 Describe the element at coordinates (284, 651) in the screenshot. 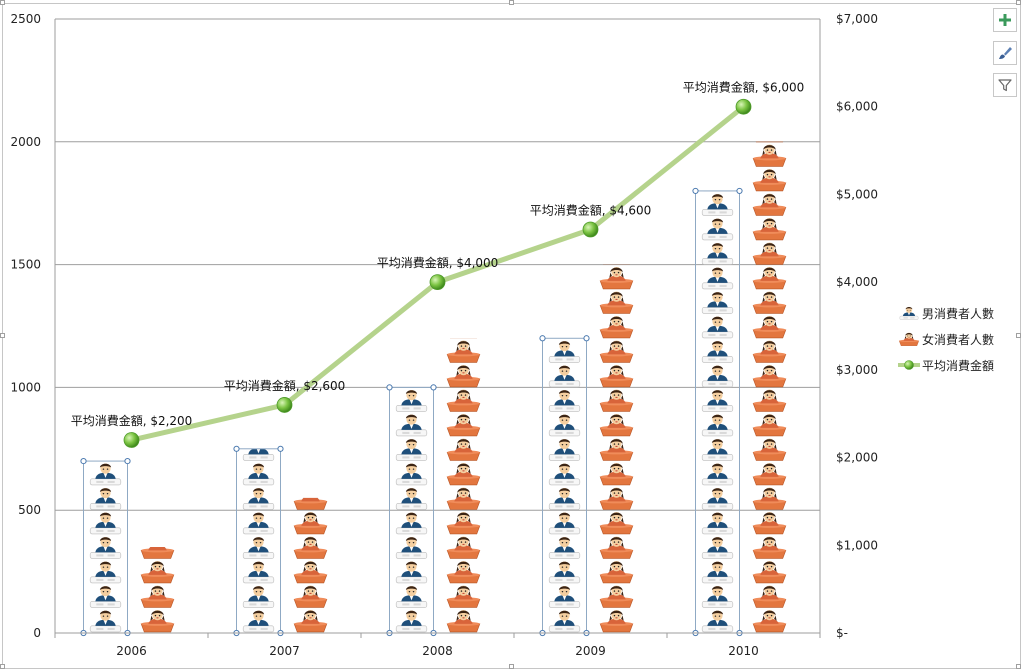

I see `x-tick-label: 2007` at that location.